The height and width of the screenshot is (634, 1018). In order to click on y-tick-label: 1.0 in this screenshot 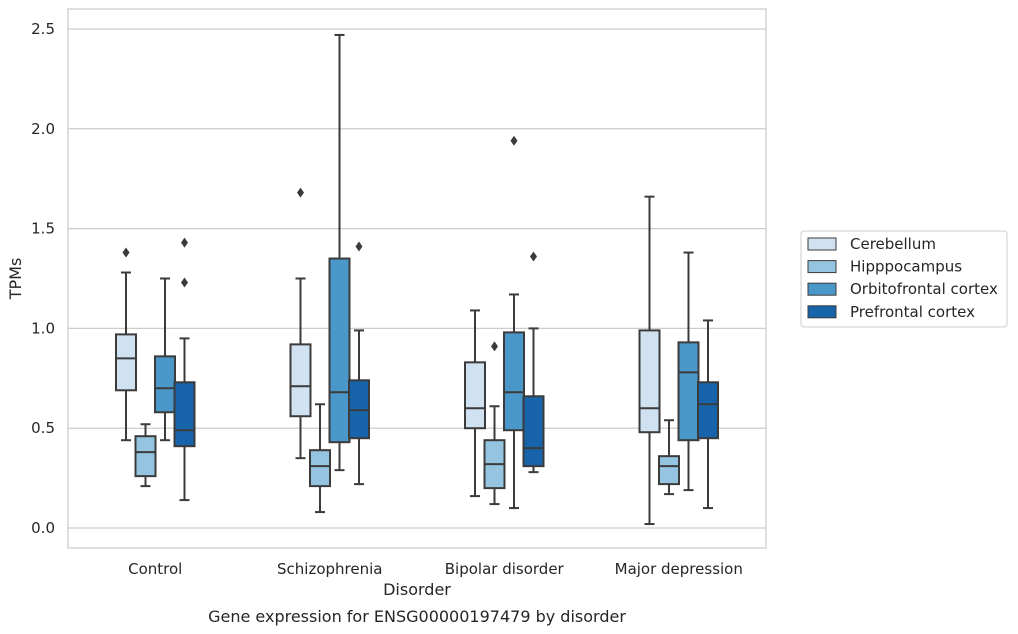, I will do `click(43, 328)`.